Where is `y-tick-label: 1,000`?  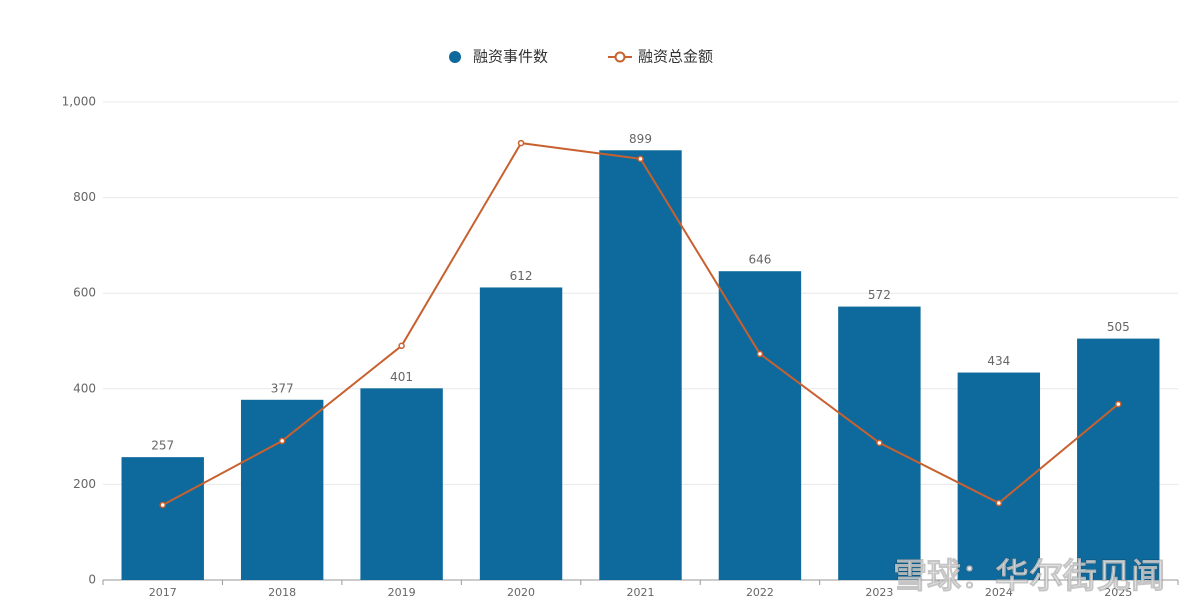
y-tick-label: 1,000 is located at coordinates (79, 102).